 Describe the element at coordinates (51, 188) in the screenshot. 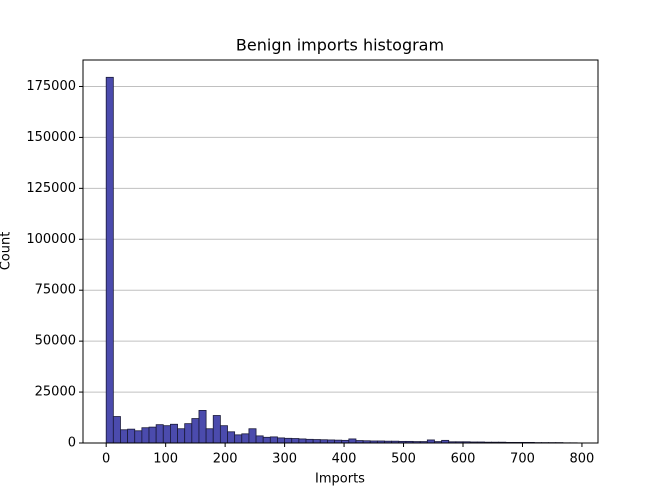

I see `y-tick-label: 125000` at that location.